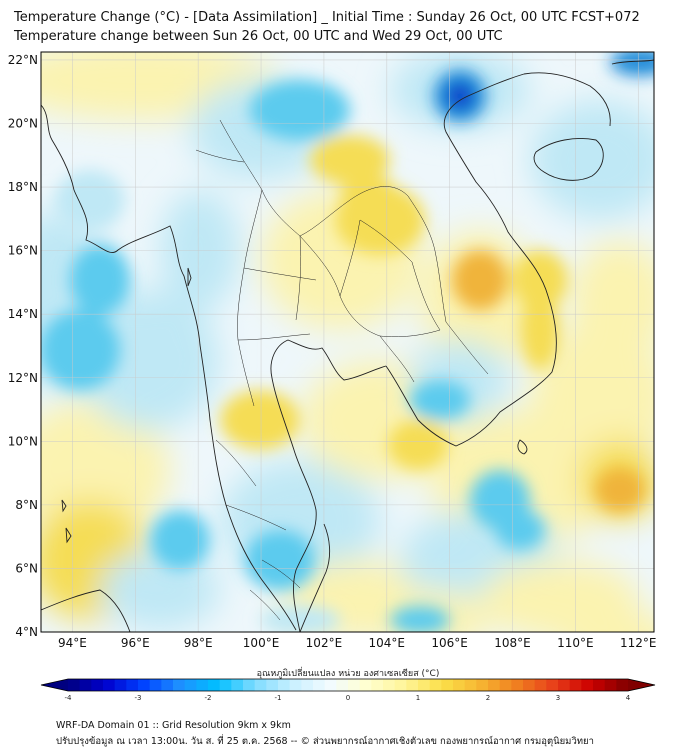 Image resolution: width=676 pixels, height=756 pixels. I want to click on lat-label: 14°N, so click(23, 314).